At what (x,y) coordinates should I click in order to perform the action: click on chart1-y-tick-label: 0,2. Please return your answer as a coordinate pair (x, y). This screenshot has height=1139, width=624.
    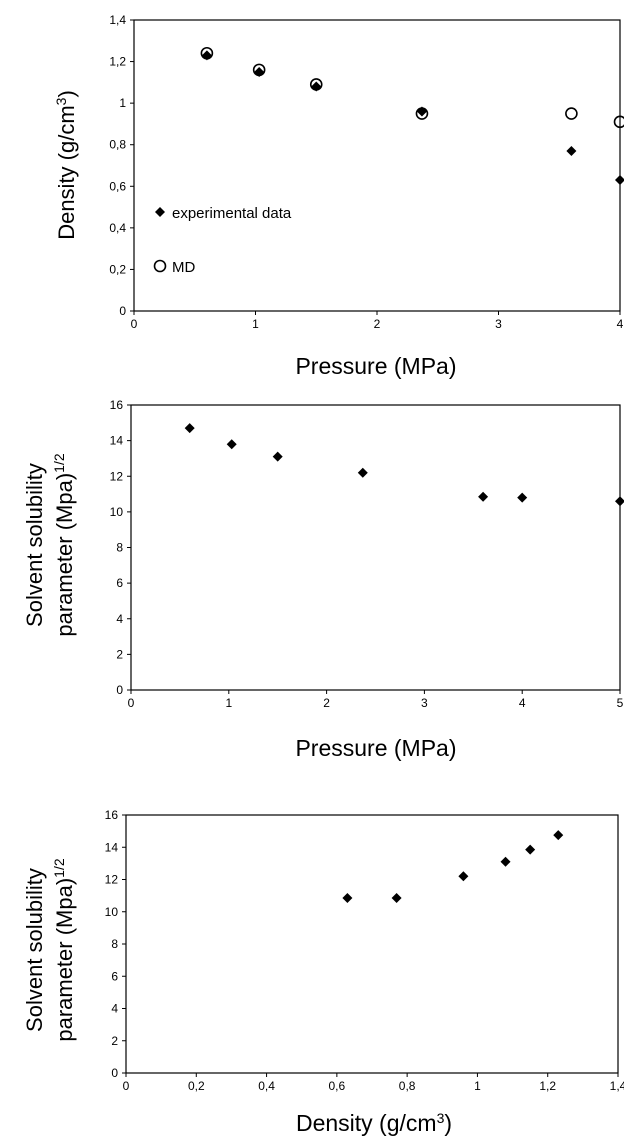
    Looking at the image, I should click on (117, 269).